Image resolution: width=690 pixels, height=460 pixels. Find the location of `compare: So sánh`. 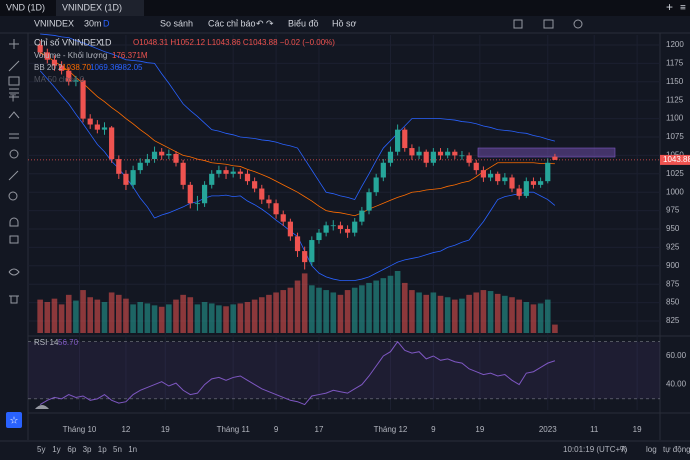

compare: So sánh is located at coordinates (176, 23).